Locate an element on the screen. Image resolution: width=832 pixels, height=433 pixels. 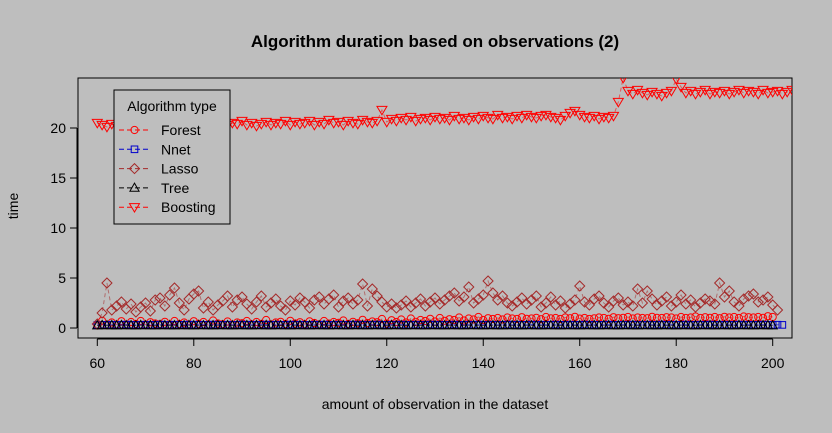
y-axis: 0 5 10 15 20 is located at coordinates (64, 228).